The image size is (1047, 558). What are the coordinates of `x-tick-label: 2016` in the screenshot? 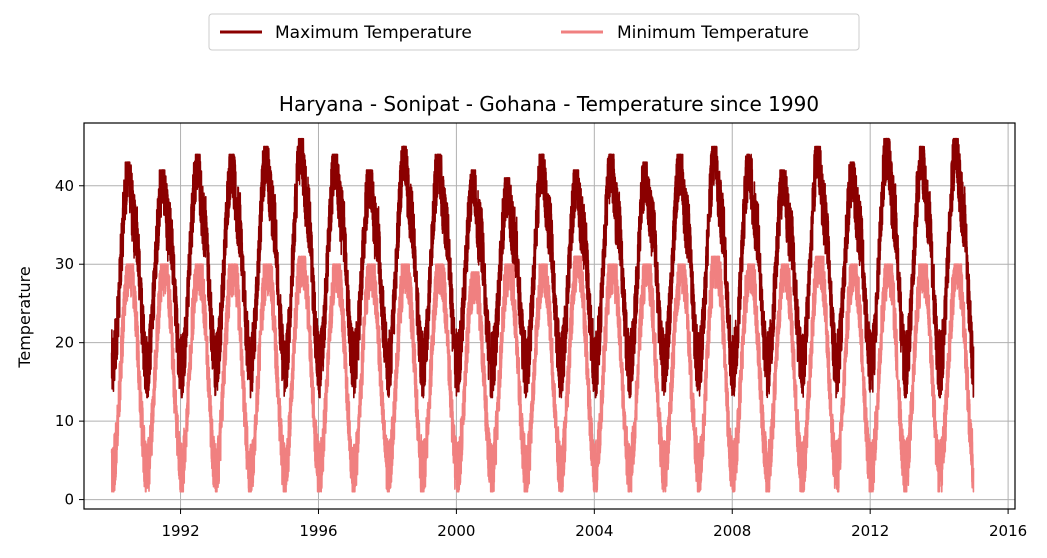 It's located at (1008, 531).